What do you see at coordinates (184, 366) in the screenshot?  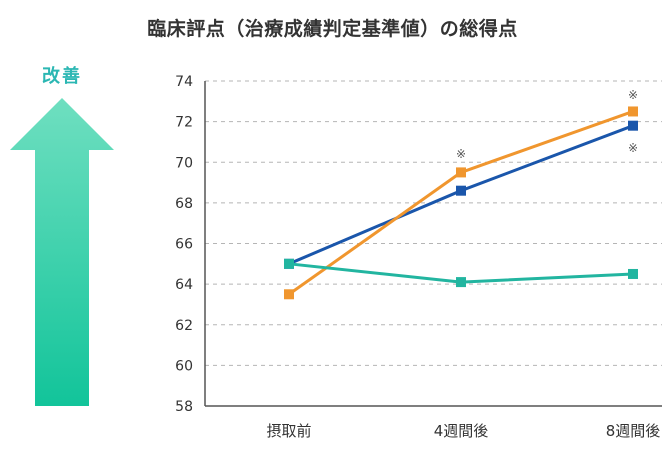 I see `y-tick-label: 60` at bounding box center [184, 366].